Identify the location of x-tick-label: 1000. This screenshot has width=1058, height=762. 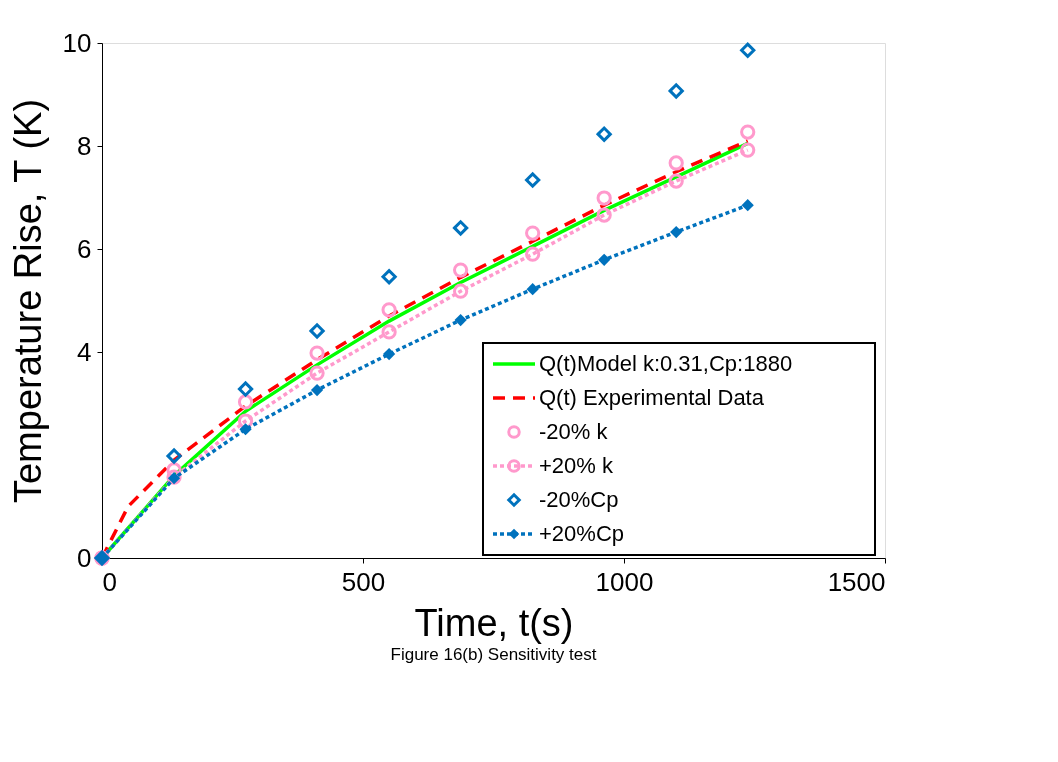
(624, 581).